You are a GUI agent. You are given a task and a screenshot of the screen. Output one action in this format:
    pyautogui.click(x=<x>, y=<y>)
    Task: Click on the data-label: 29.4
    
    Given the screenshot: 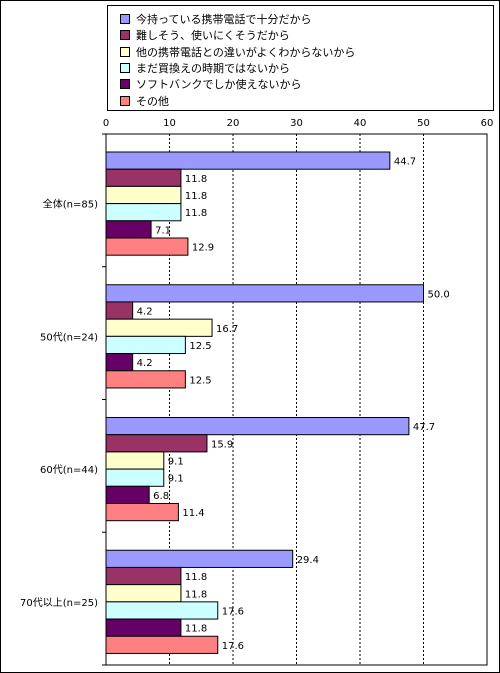 What is the action you would take?
    pyautogui.click(x=308, y=560)
    